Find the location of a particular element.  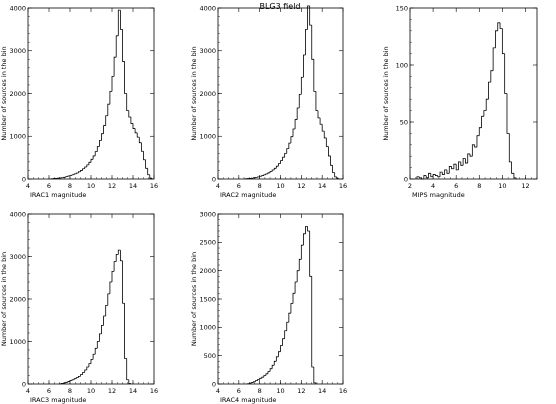

y-tick-label: 50 is located at coordinates (404, 122).